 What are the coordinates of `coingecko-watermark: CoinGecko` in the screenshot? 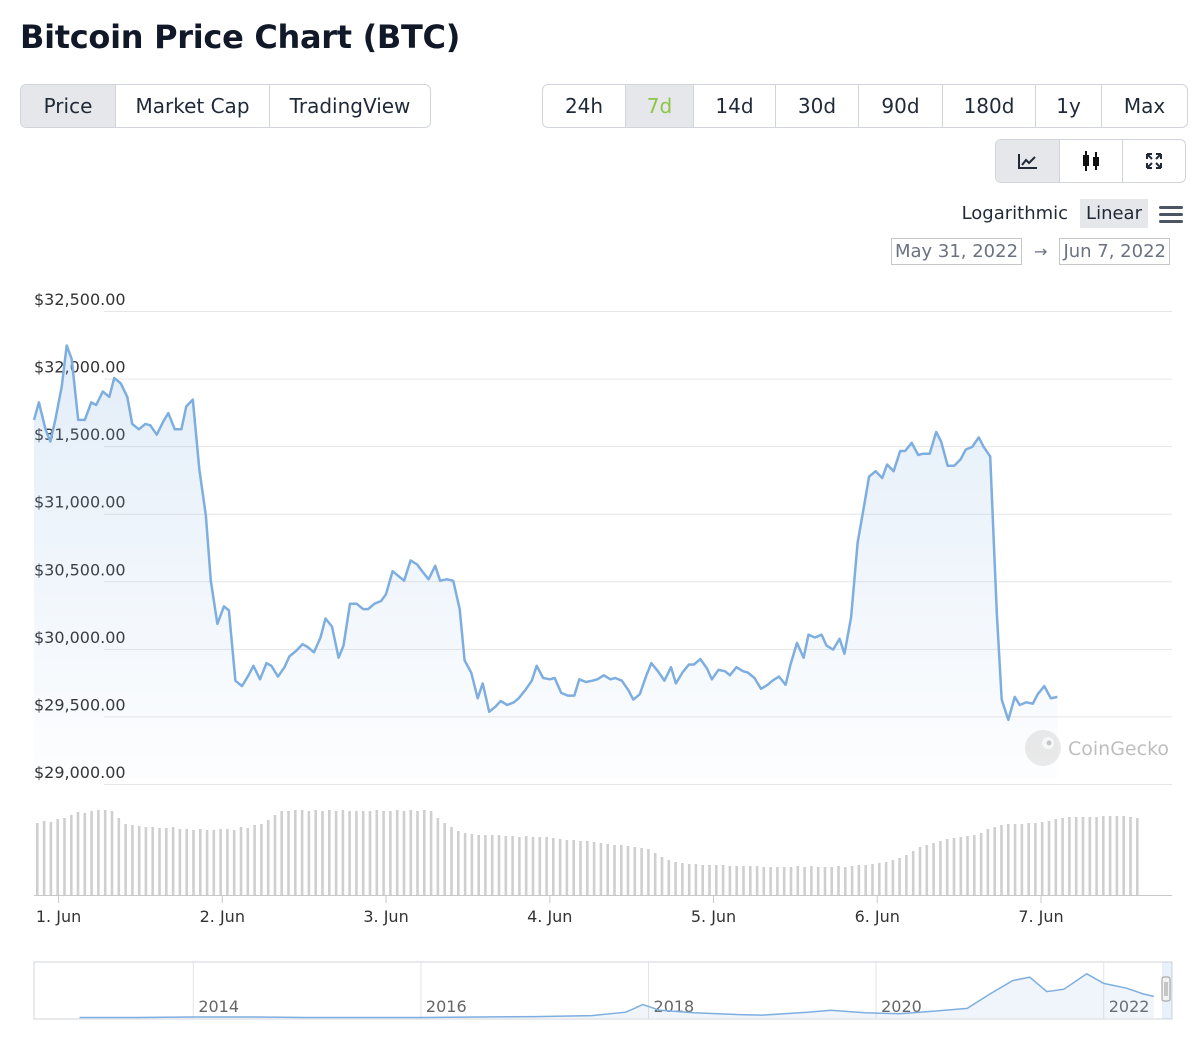 It's located at (1097, 748).